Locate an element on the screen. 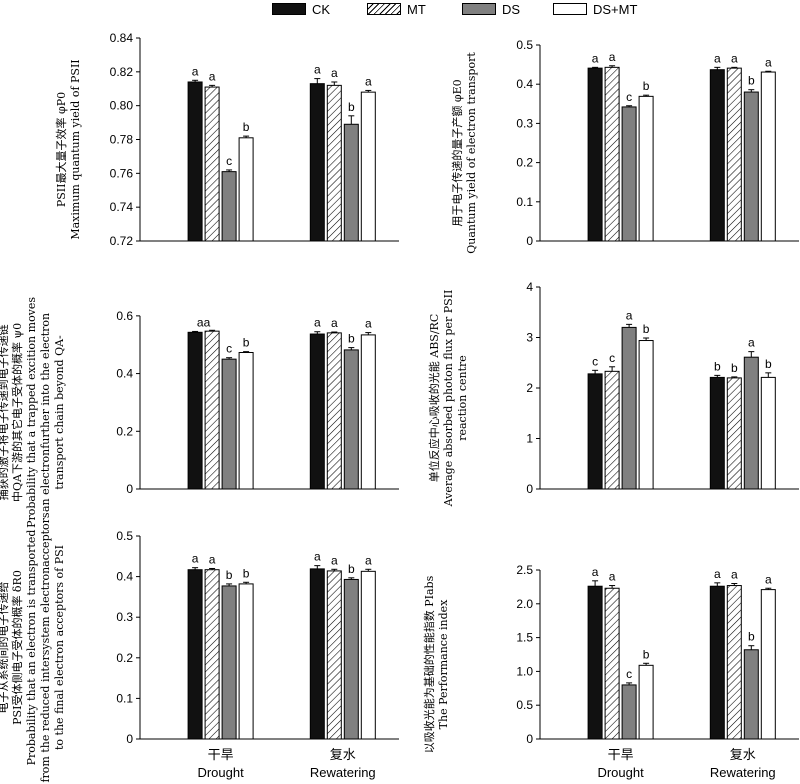 The height and width of the screenshot is (784, 800). y-tick-label: 2.5 is located at coordinates (524, 570).